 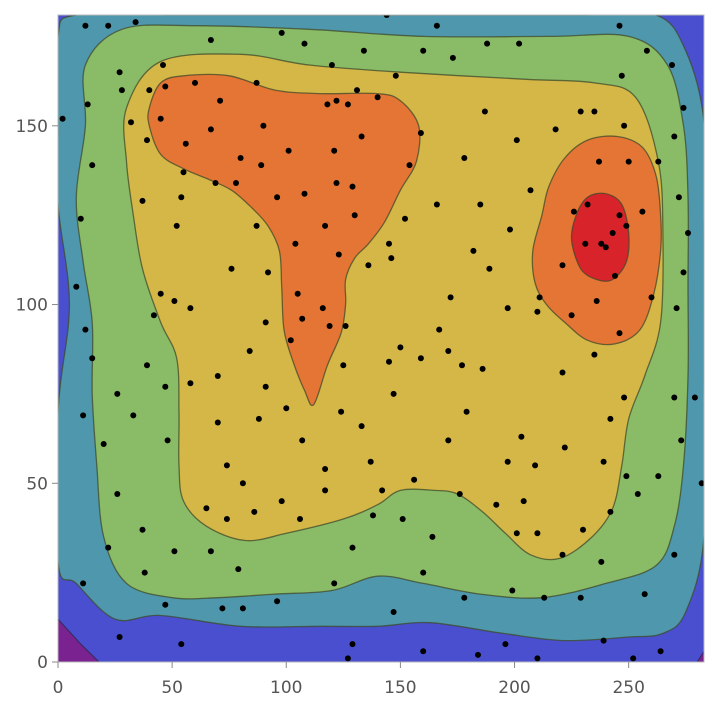 I want to click on x-tick-label: 50, so click(x=172, y=688).